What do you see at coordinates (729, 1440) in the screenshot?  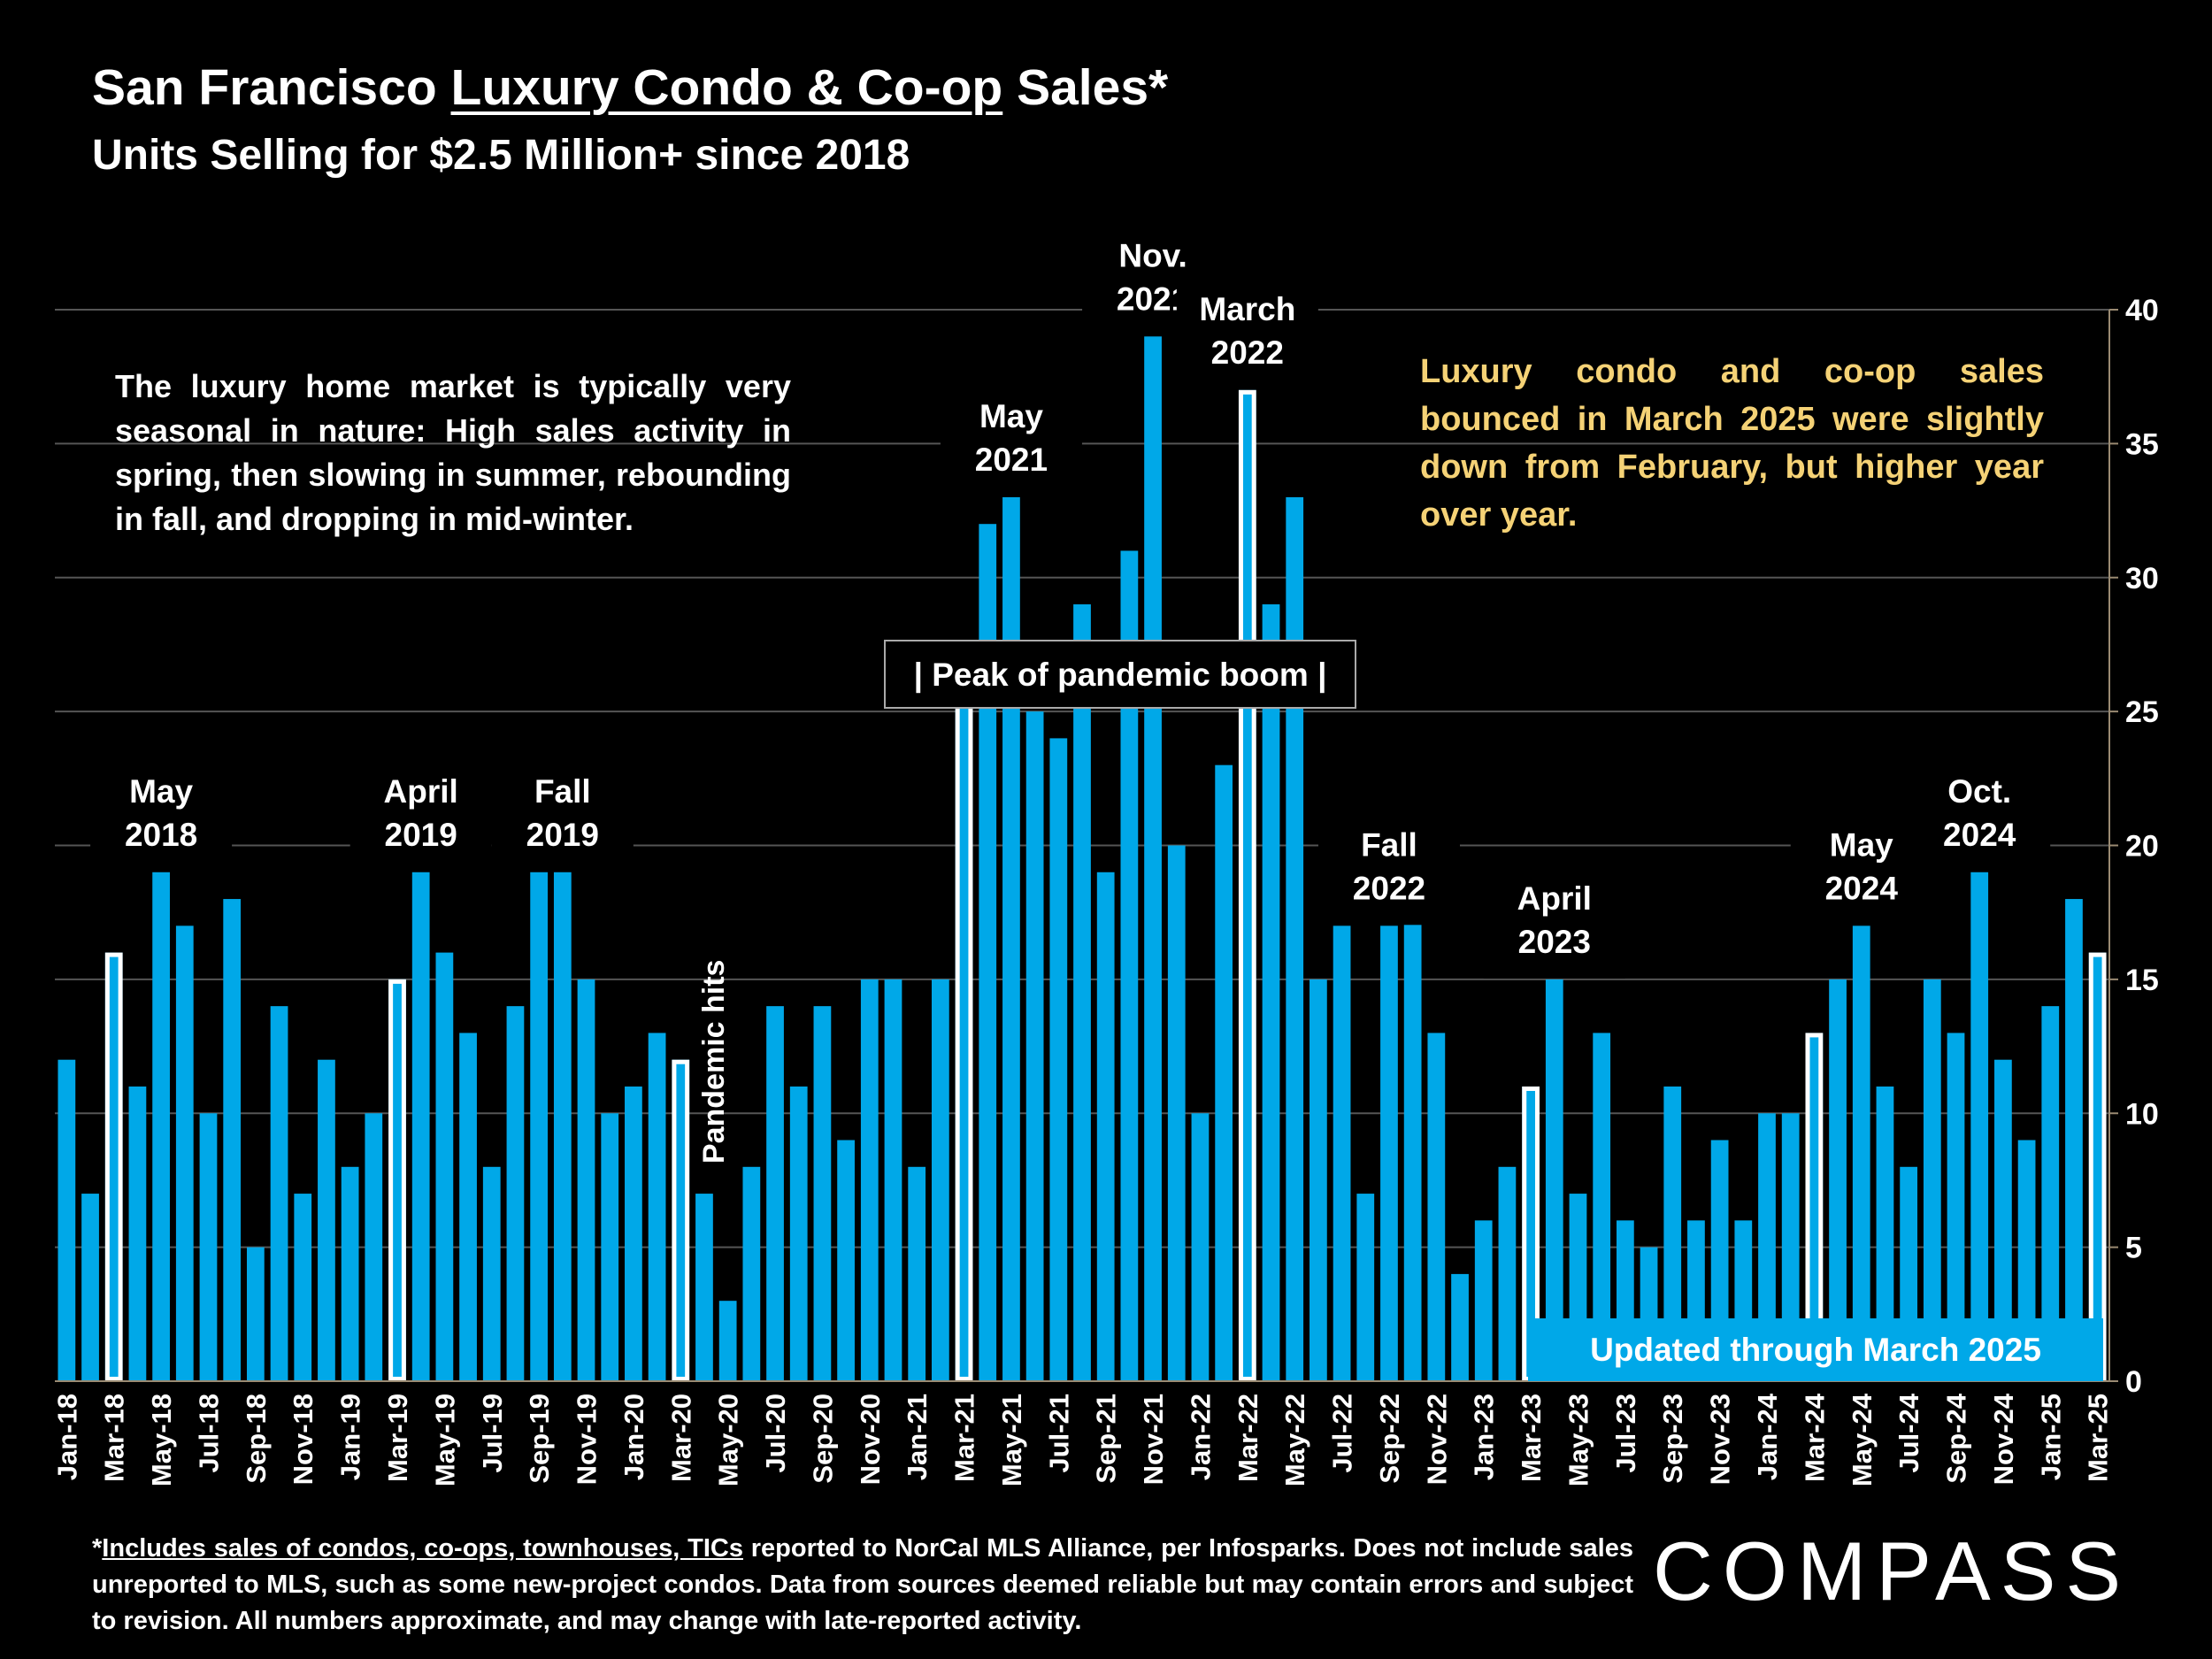 I see `x-tick-label: May-20` at bounding box center [729, 1440].